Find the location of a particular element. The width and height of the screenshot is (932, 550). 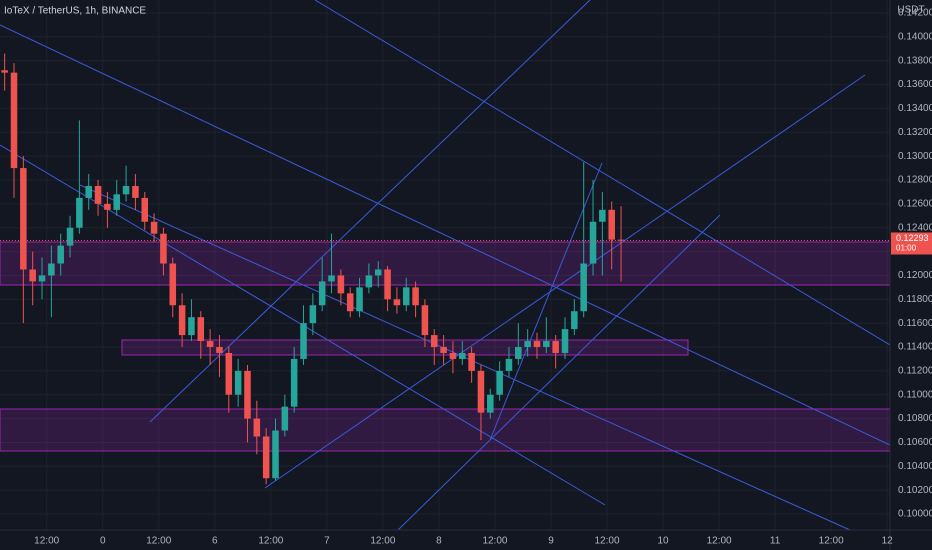

x-tick-label: 8 is located at coordinates (439, 541).